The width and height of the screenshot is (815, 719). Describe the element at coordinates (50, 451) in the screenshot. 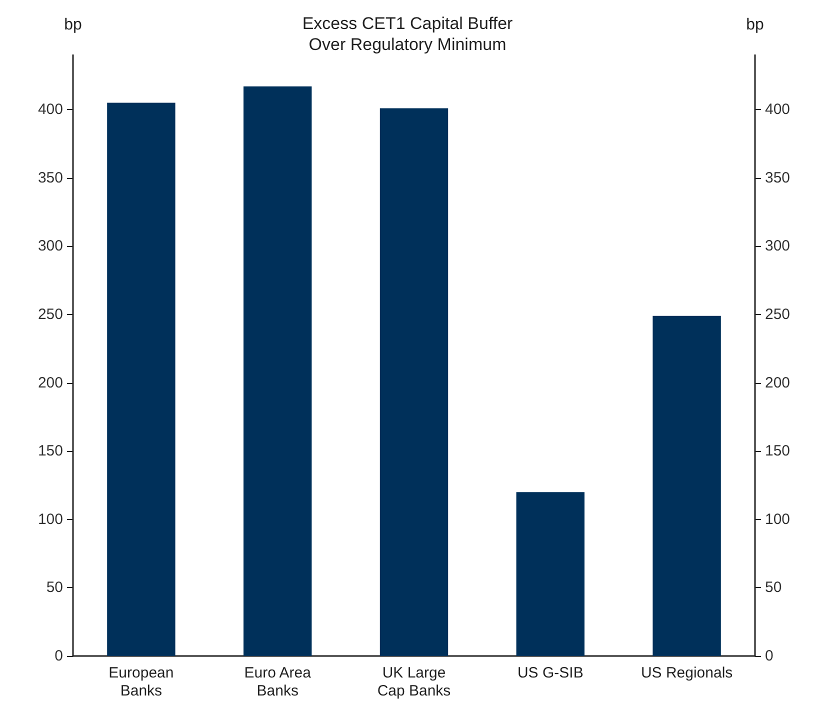

I see `y-tick-label: 150` at that location.